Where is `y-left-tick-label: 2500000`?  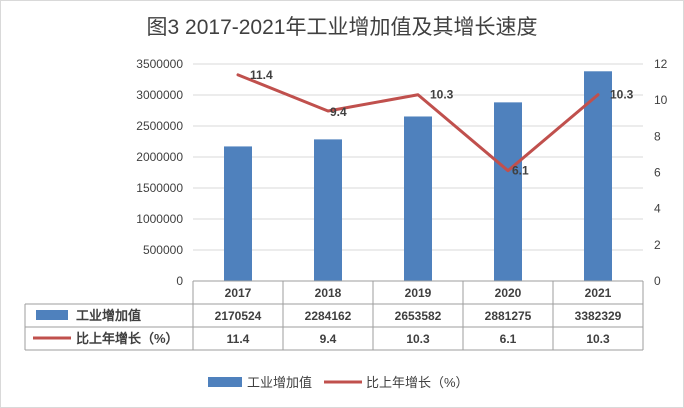
y-left-tick-label: 2500000 is located at coordinates (159, 126).